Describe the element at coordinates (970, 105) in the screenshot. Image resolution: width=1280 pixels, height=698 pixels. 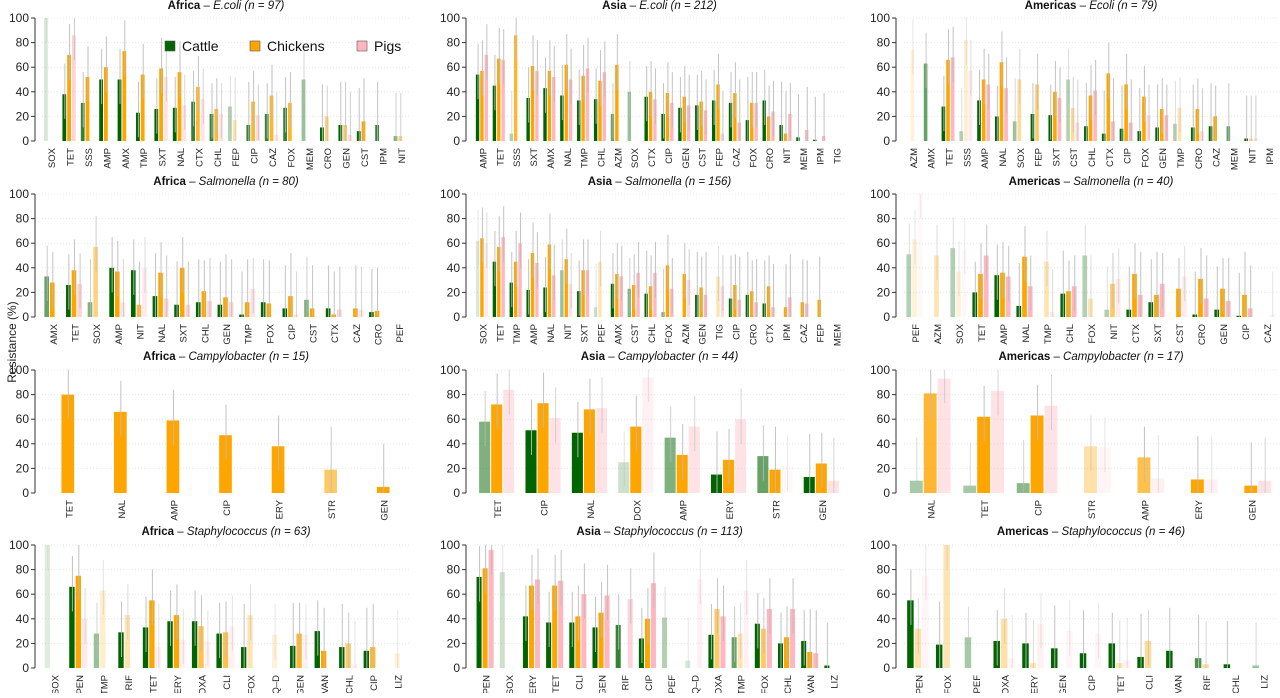
I see `bar-pigs-sss` at that location.